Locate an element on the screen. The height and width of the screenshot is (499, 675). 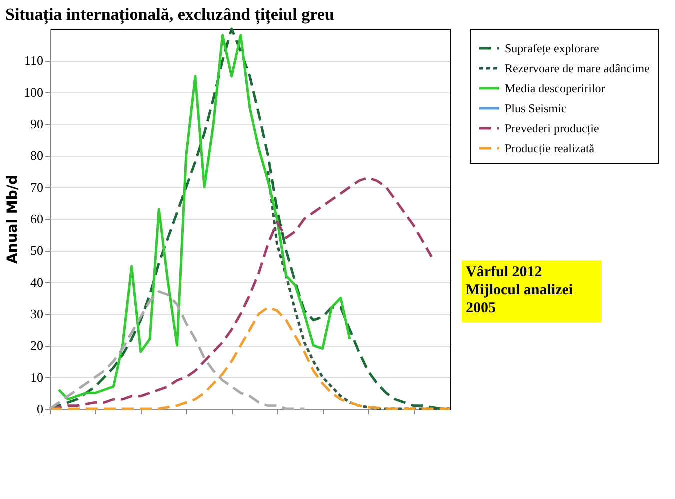
chart-title: Situația internațională, excluzând țițeiul greu is located at coordinates (170, 14).